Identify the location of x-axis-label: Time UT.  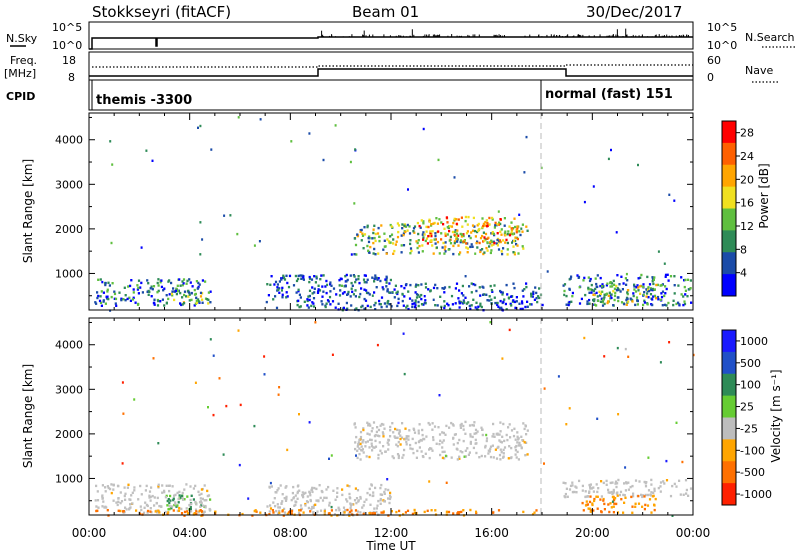
(390, 546).